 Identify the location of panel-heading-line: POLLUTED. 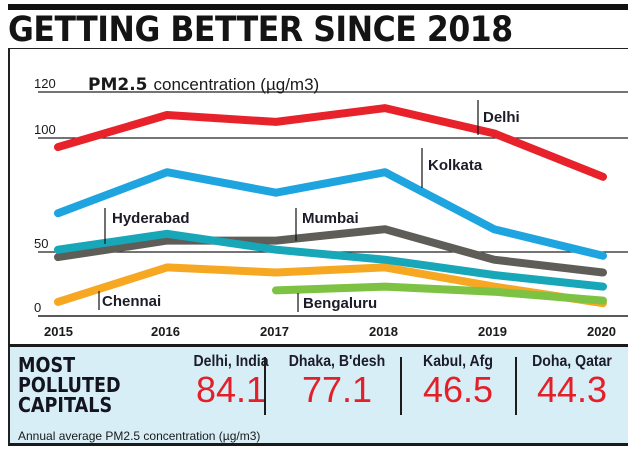
(69, 385).